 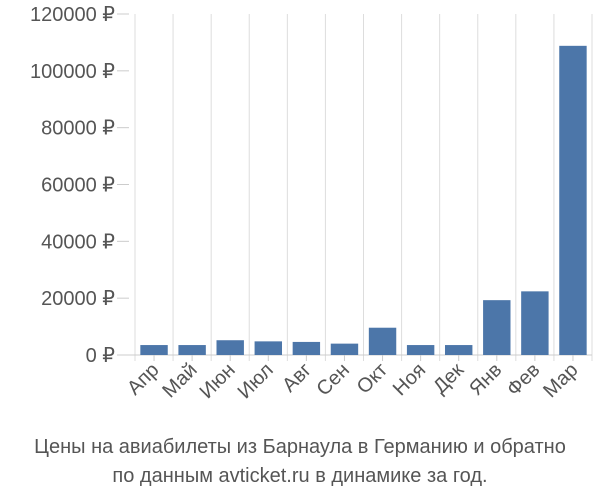 What do you see at coordinates (179, 380) in the screenshot?
I see `x-tick-label: Май` at bounding box center [179, 380].